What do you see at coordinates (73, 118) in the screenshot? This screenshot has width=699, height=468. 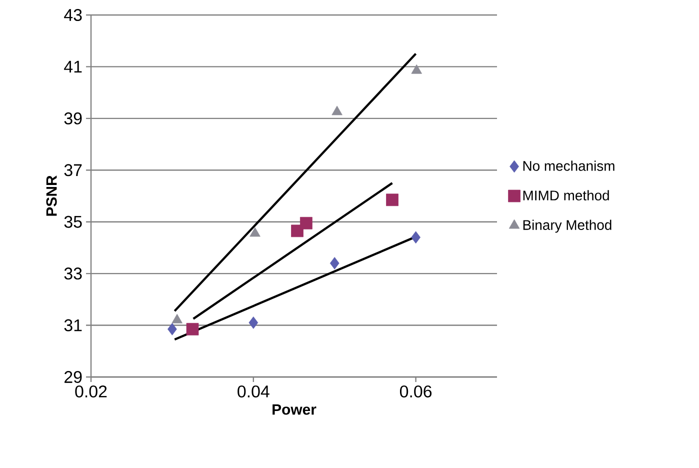 I see `y-tick-label: 39` at bounding box center [73, 118].